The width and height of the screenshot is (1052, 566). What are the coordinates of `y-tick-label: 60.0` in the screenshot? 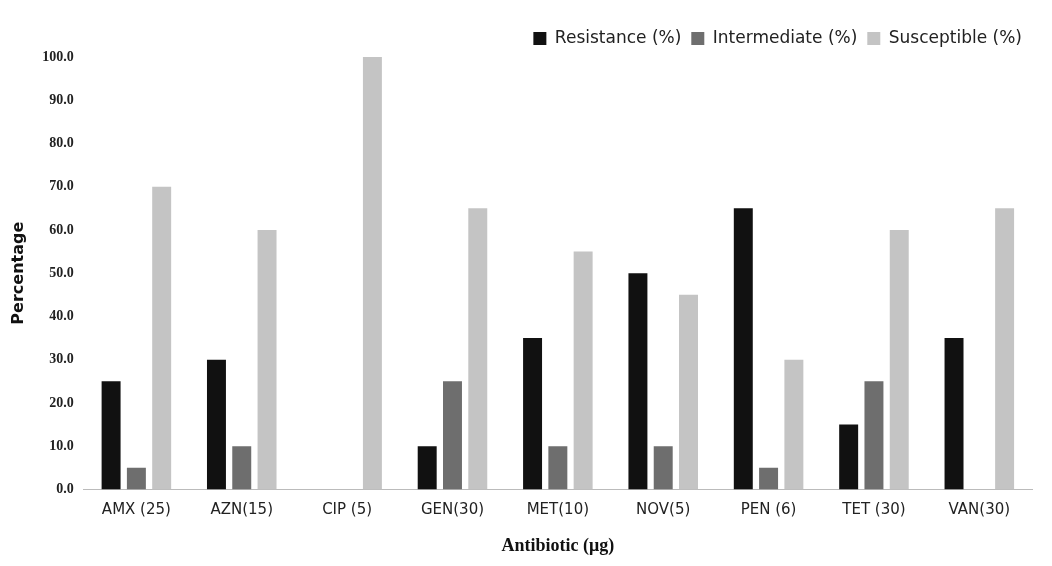 It's located at (61, 229).